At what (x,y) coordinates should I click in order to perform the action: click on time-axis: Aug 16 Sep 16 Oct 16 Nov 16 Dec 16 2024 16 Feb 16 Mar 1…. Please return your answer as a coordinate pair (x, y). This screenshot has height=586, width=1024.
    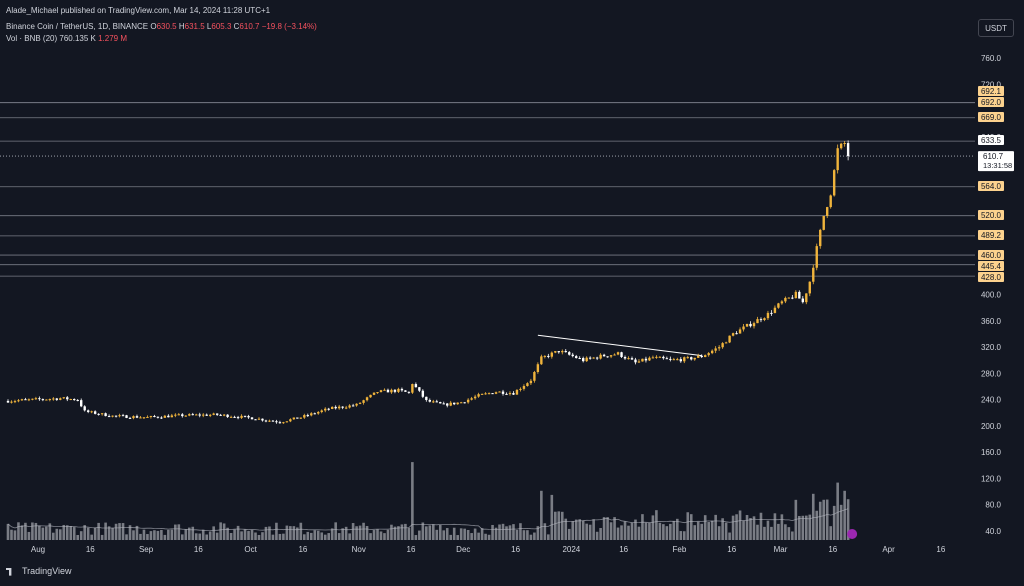
    Looking at the image, I should click on (488, 541).